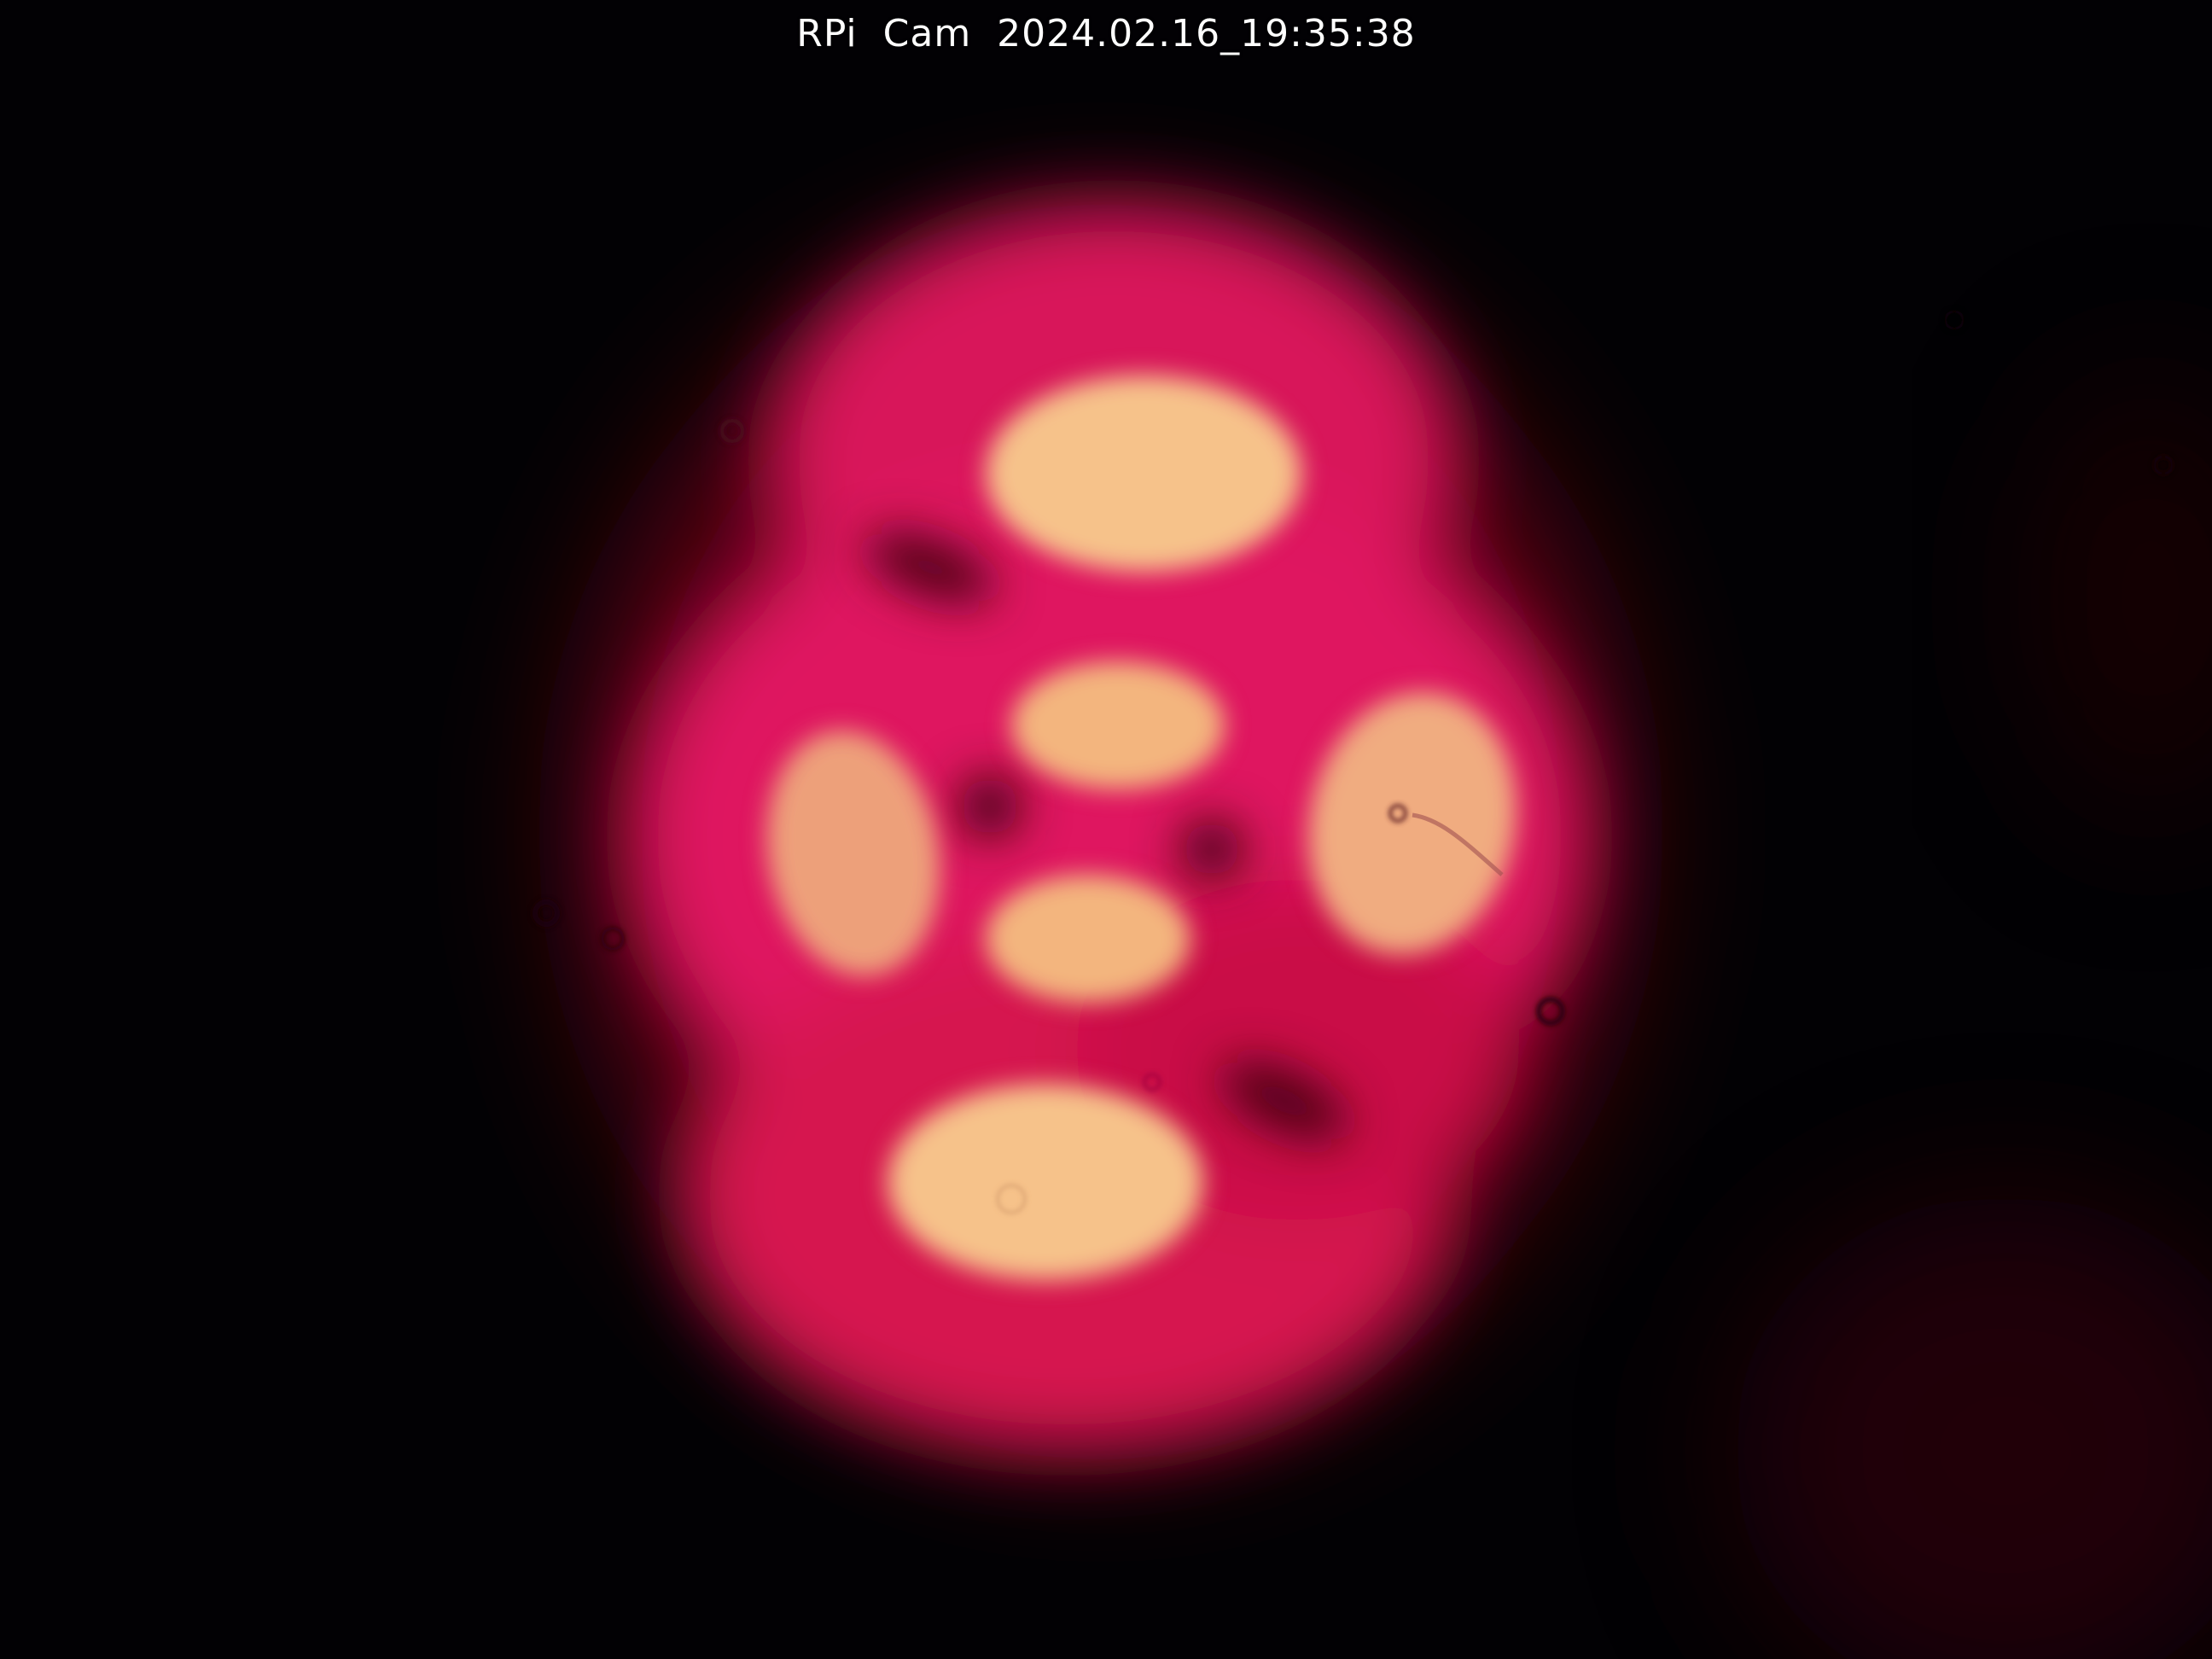 The image size is (2212, 1659). I want to click on dark-nodes, so click(1106, 836).